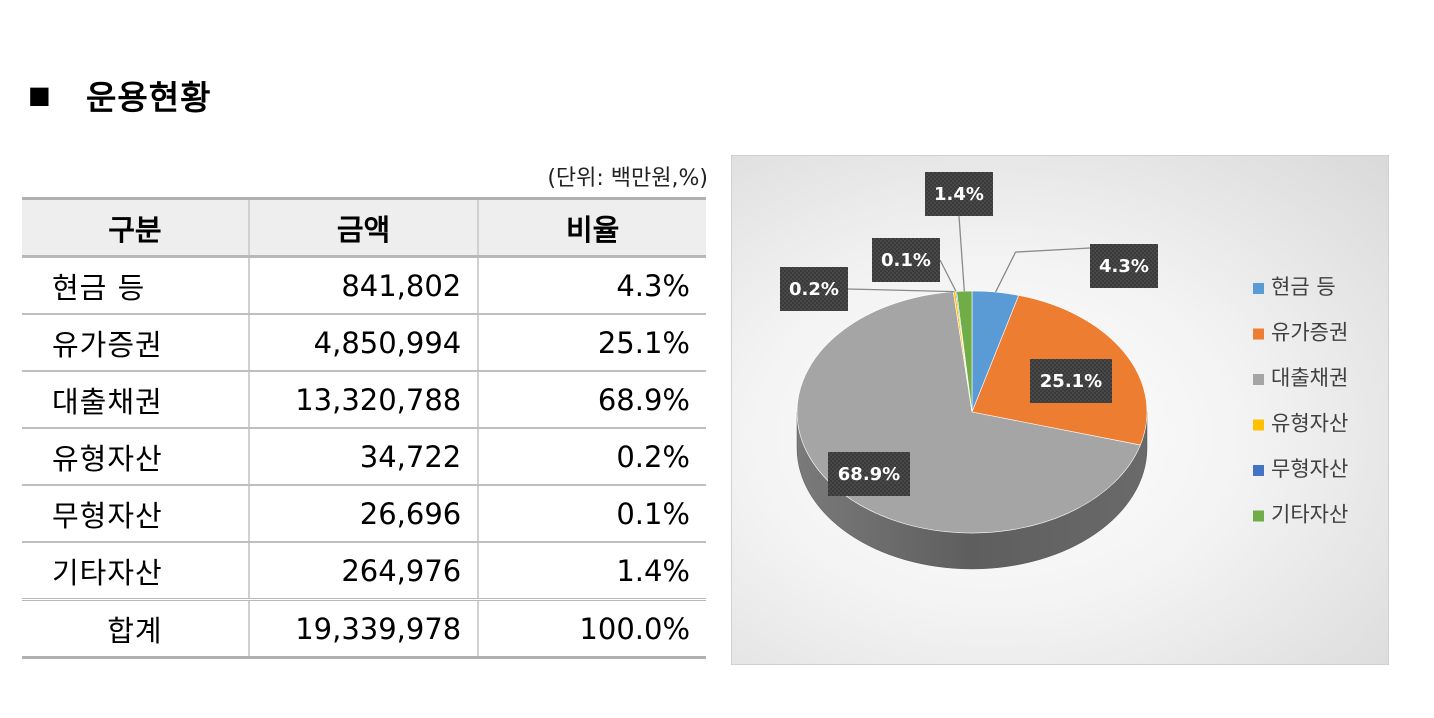  Describe the element at coordinates (591, 457) in the screenshot. I see `row-ratio: 0.2%` at that location.